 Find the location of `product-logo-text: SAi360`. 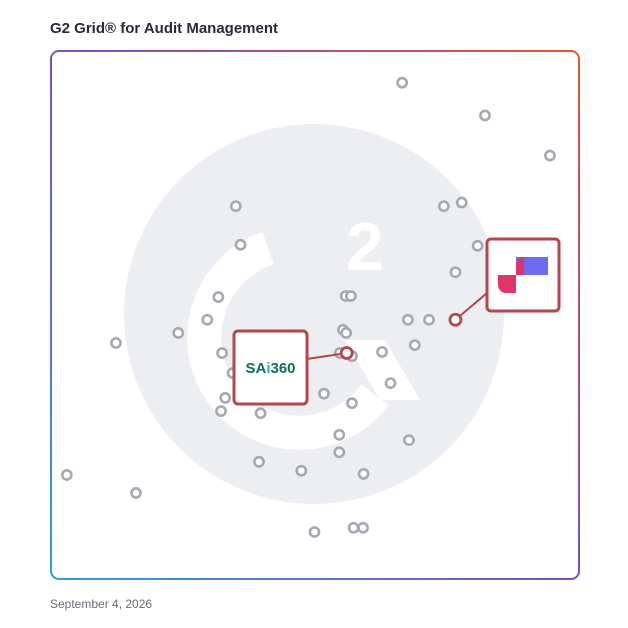

product-logo-text: SAi360 is located at coordinates (270, 368).